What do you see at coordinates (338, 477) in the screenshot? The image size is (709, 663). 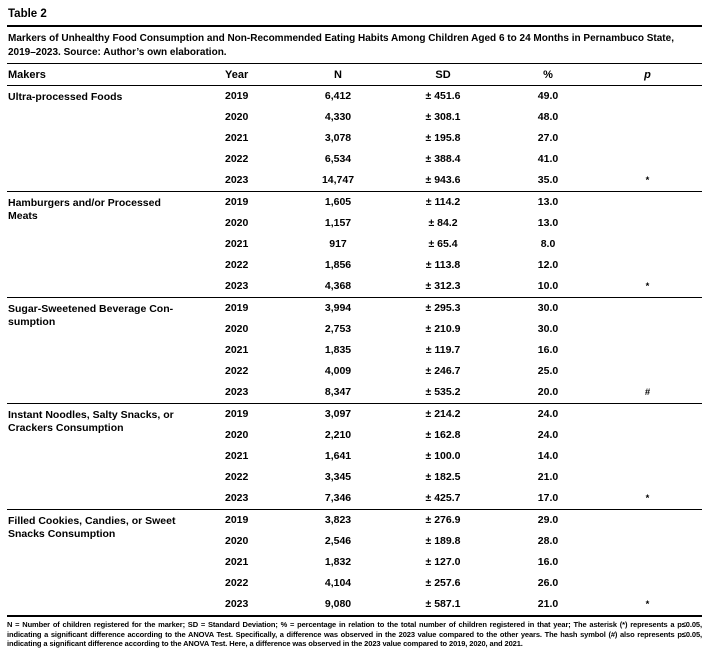 I see `cell-n: 3,345` at bounding box center [338, 477].